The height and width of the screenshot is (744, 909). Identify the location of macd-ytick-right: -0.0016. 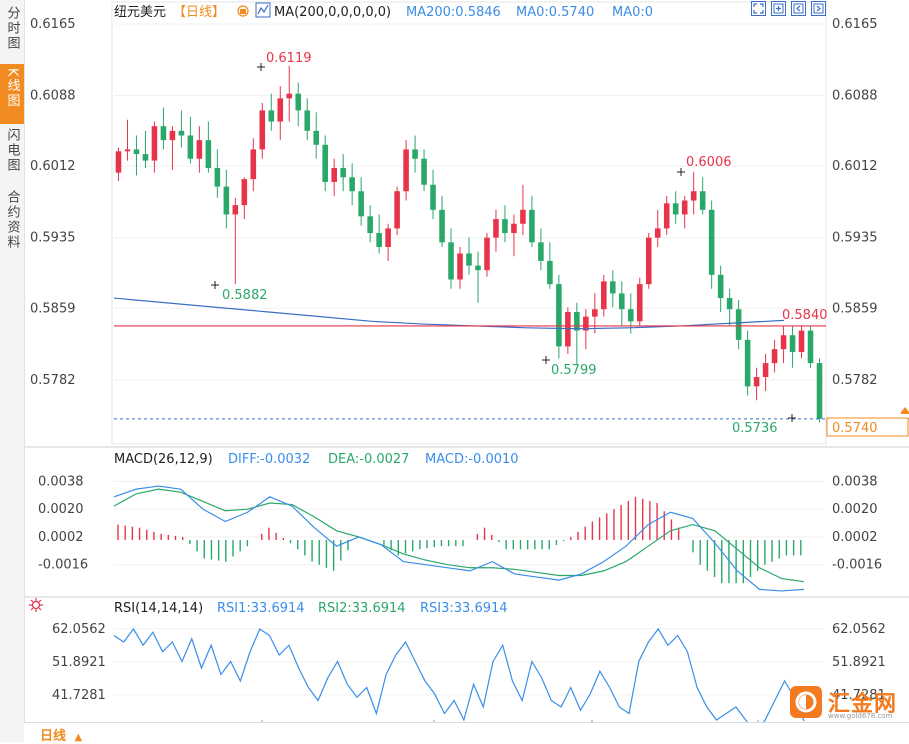
(857, 565).